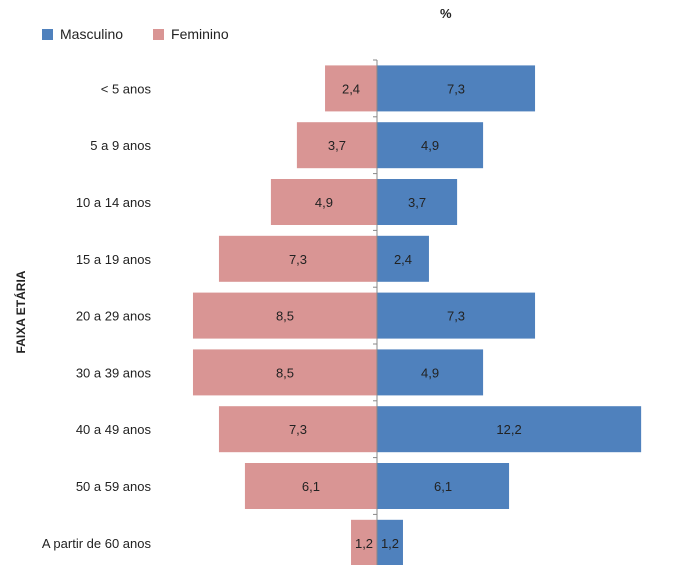  What do you see at coordinates (120, 145) in the screenshot?
I see `category-label-row-1: 5 a 9 anos` at bounding box center [120, 145].